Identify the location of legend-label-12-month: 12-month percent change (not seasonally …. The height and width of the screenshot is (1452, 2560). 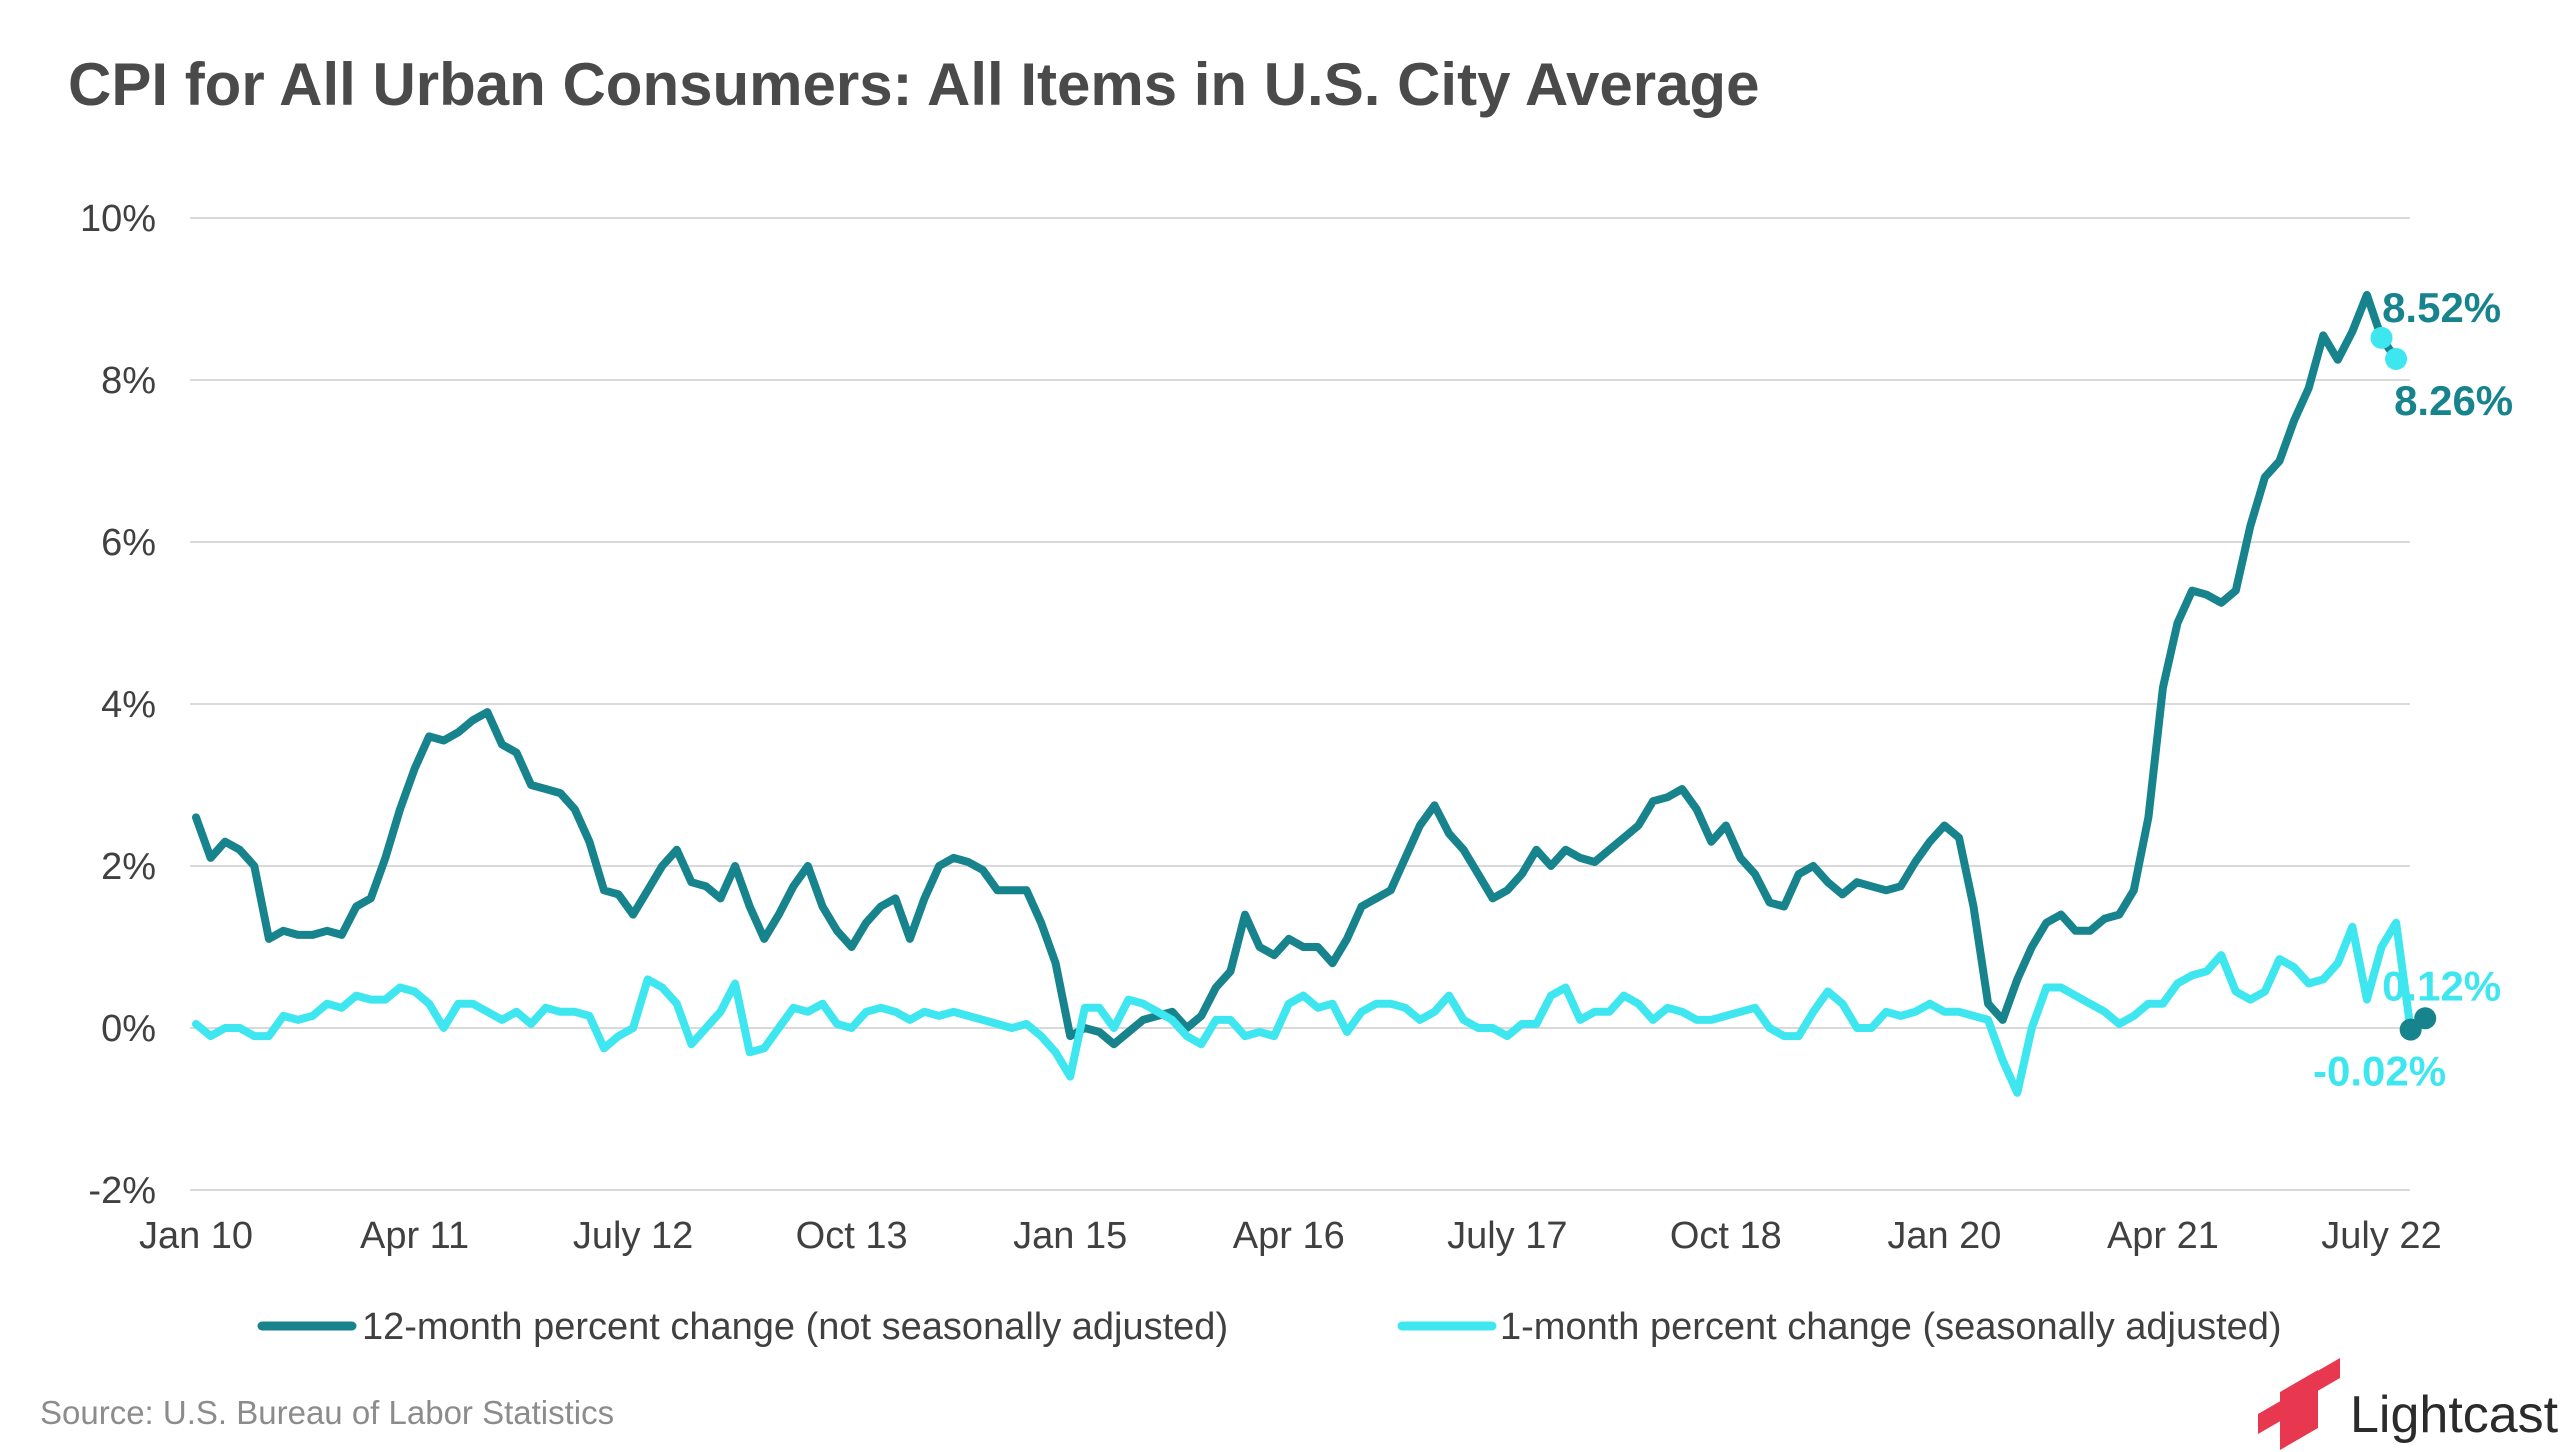
(795, 1327).